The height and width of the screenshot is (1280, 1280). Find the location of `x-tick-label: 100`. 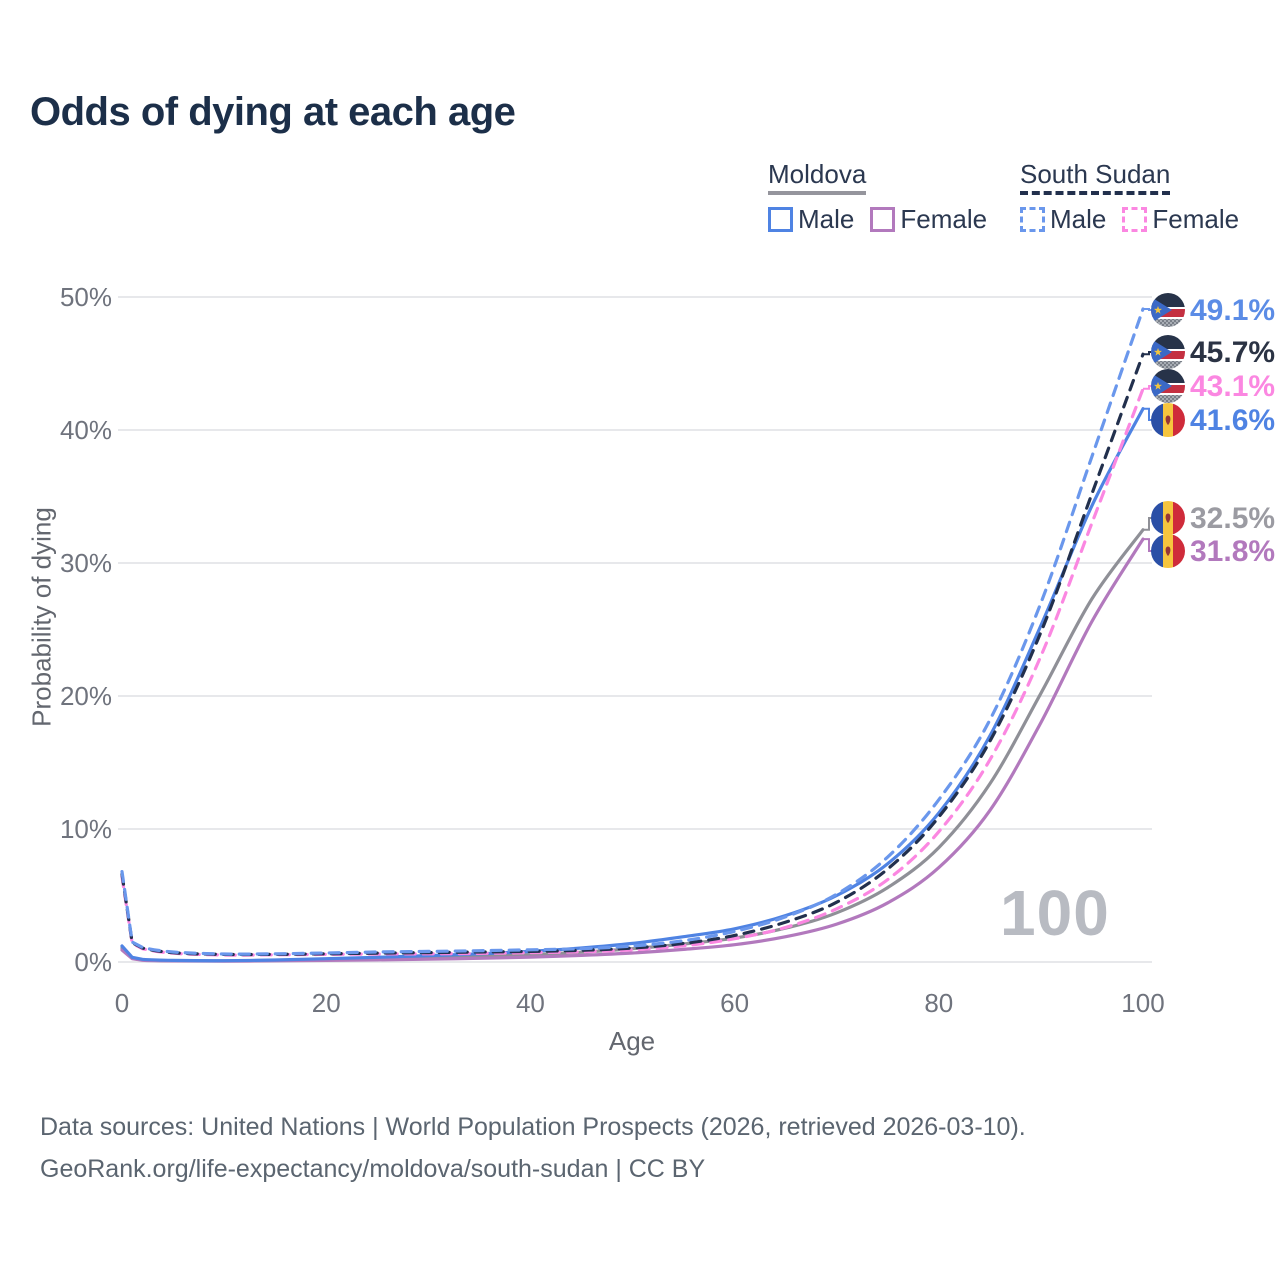

x-tick-label: 100 is located at coordinates (1142, 1003).